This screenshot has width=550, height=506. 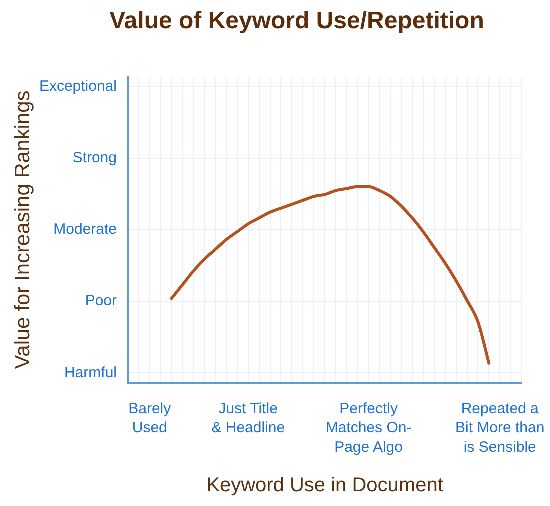 What do you see at coordinates (101, 301) in the screenshot?
I see `category-label: Poor` at bounding box center [101, 301].